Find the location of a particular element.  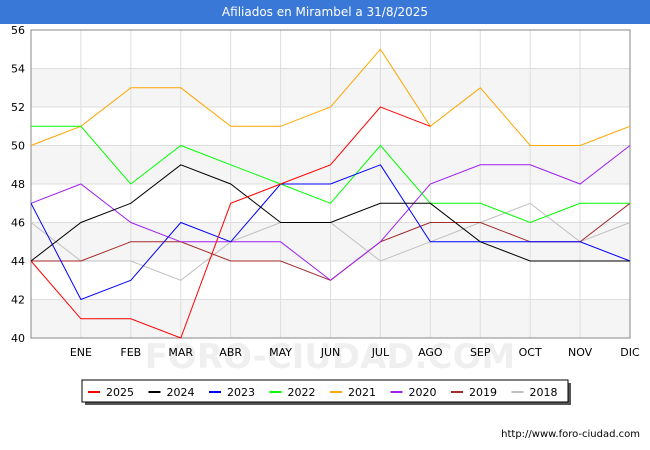

legend-item-2020: 2020 is located at coordinates (413, 392).